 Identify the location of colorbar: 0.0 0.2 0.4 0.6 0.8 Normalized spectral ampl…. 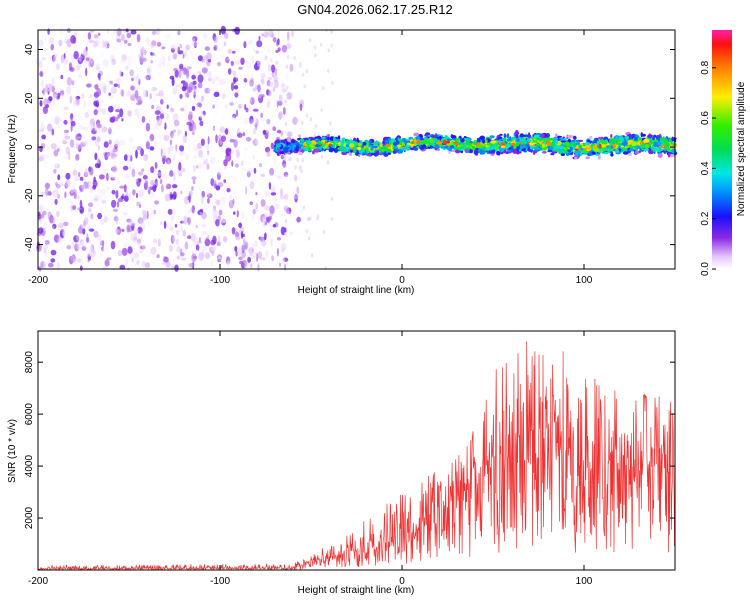
(723, 153).